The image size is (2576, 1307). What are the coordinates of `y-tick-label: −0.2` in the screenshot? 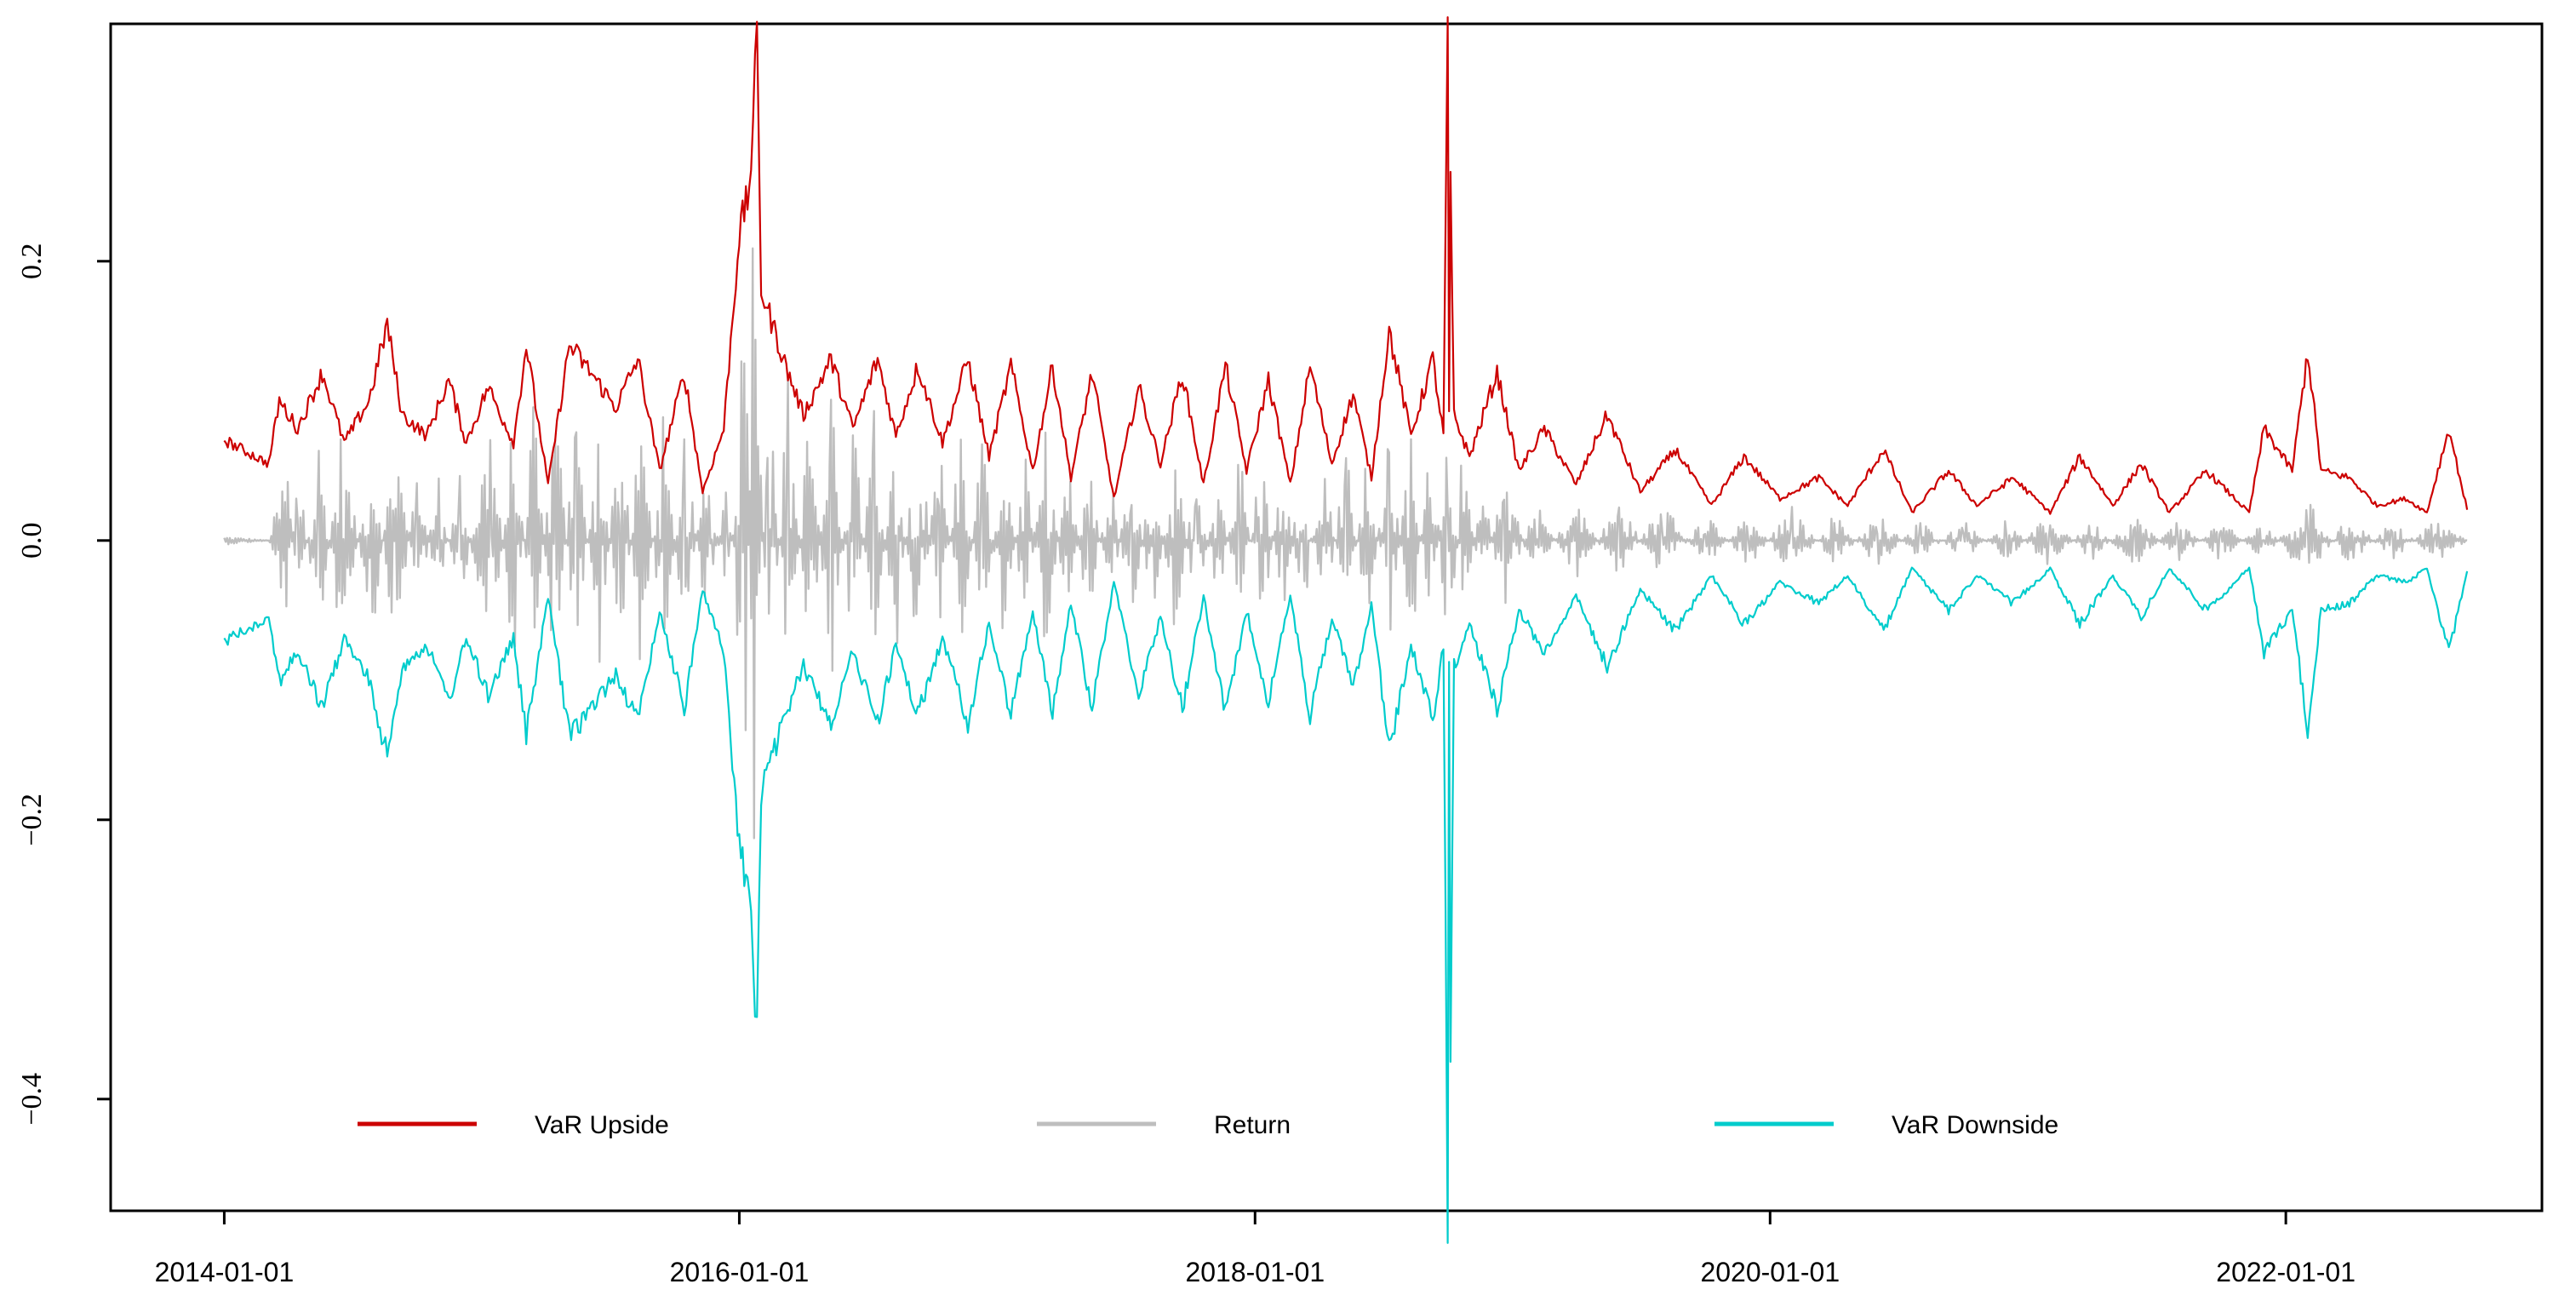 It's located at (32, 820).